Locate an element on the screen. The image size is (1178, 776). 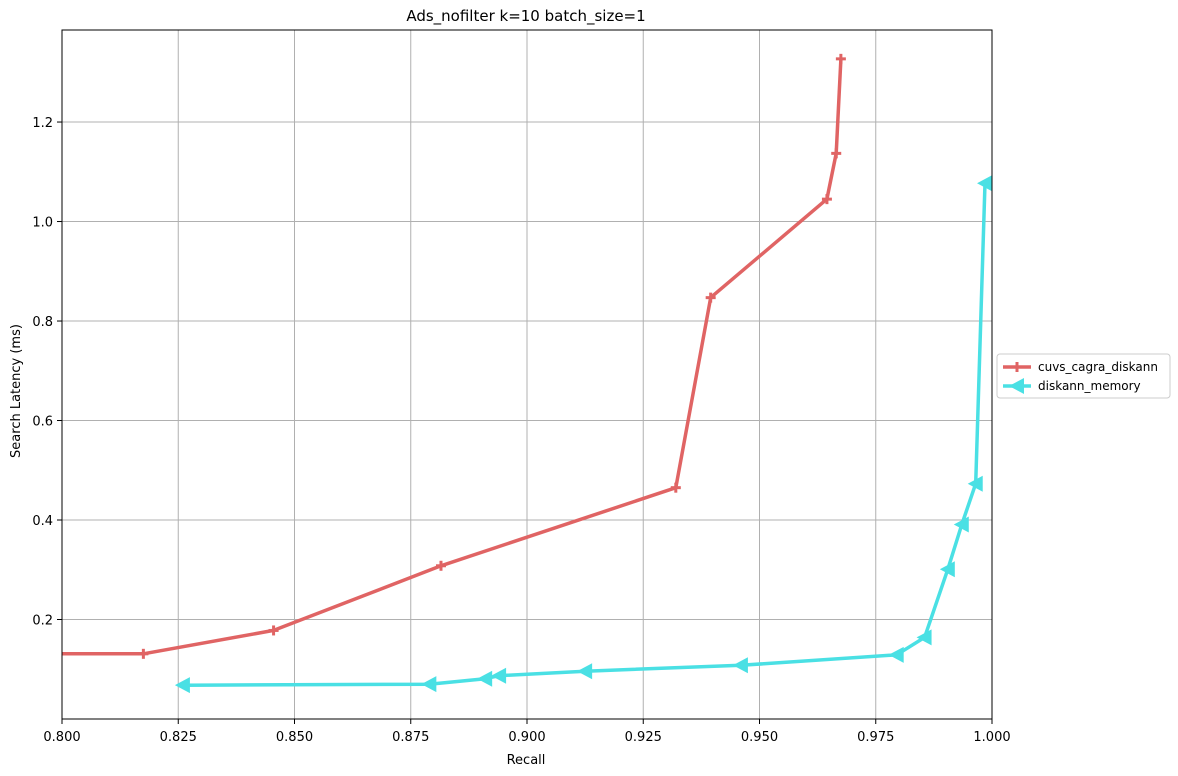
x-tick-label: 0.800 is located at coordinates (61, 737).